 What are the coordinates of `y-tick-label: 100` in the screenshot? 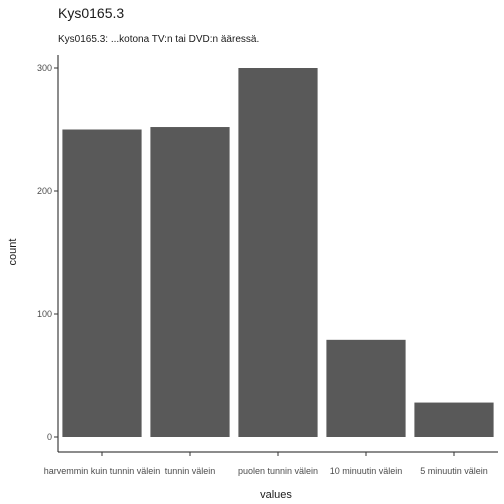 It's located at (44, 314).